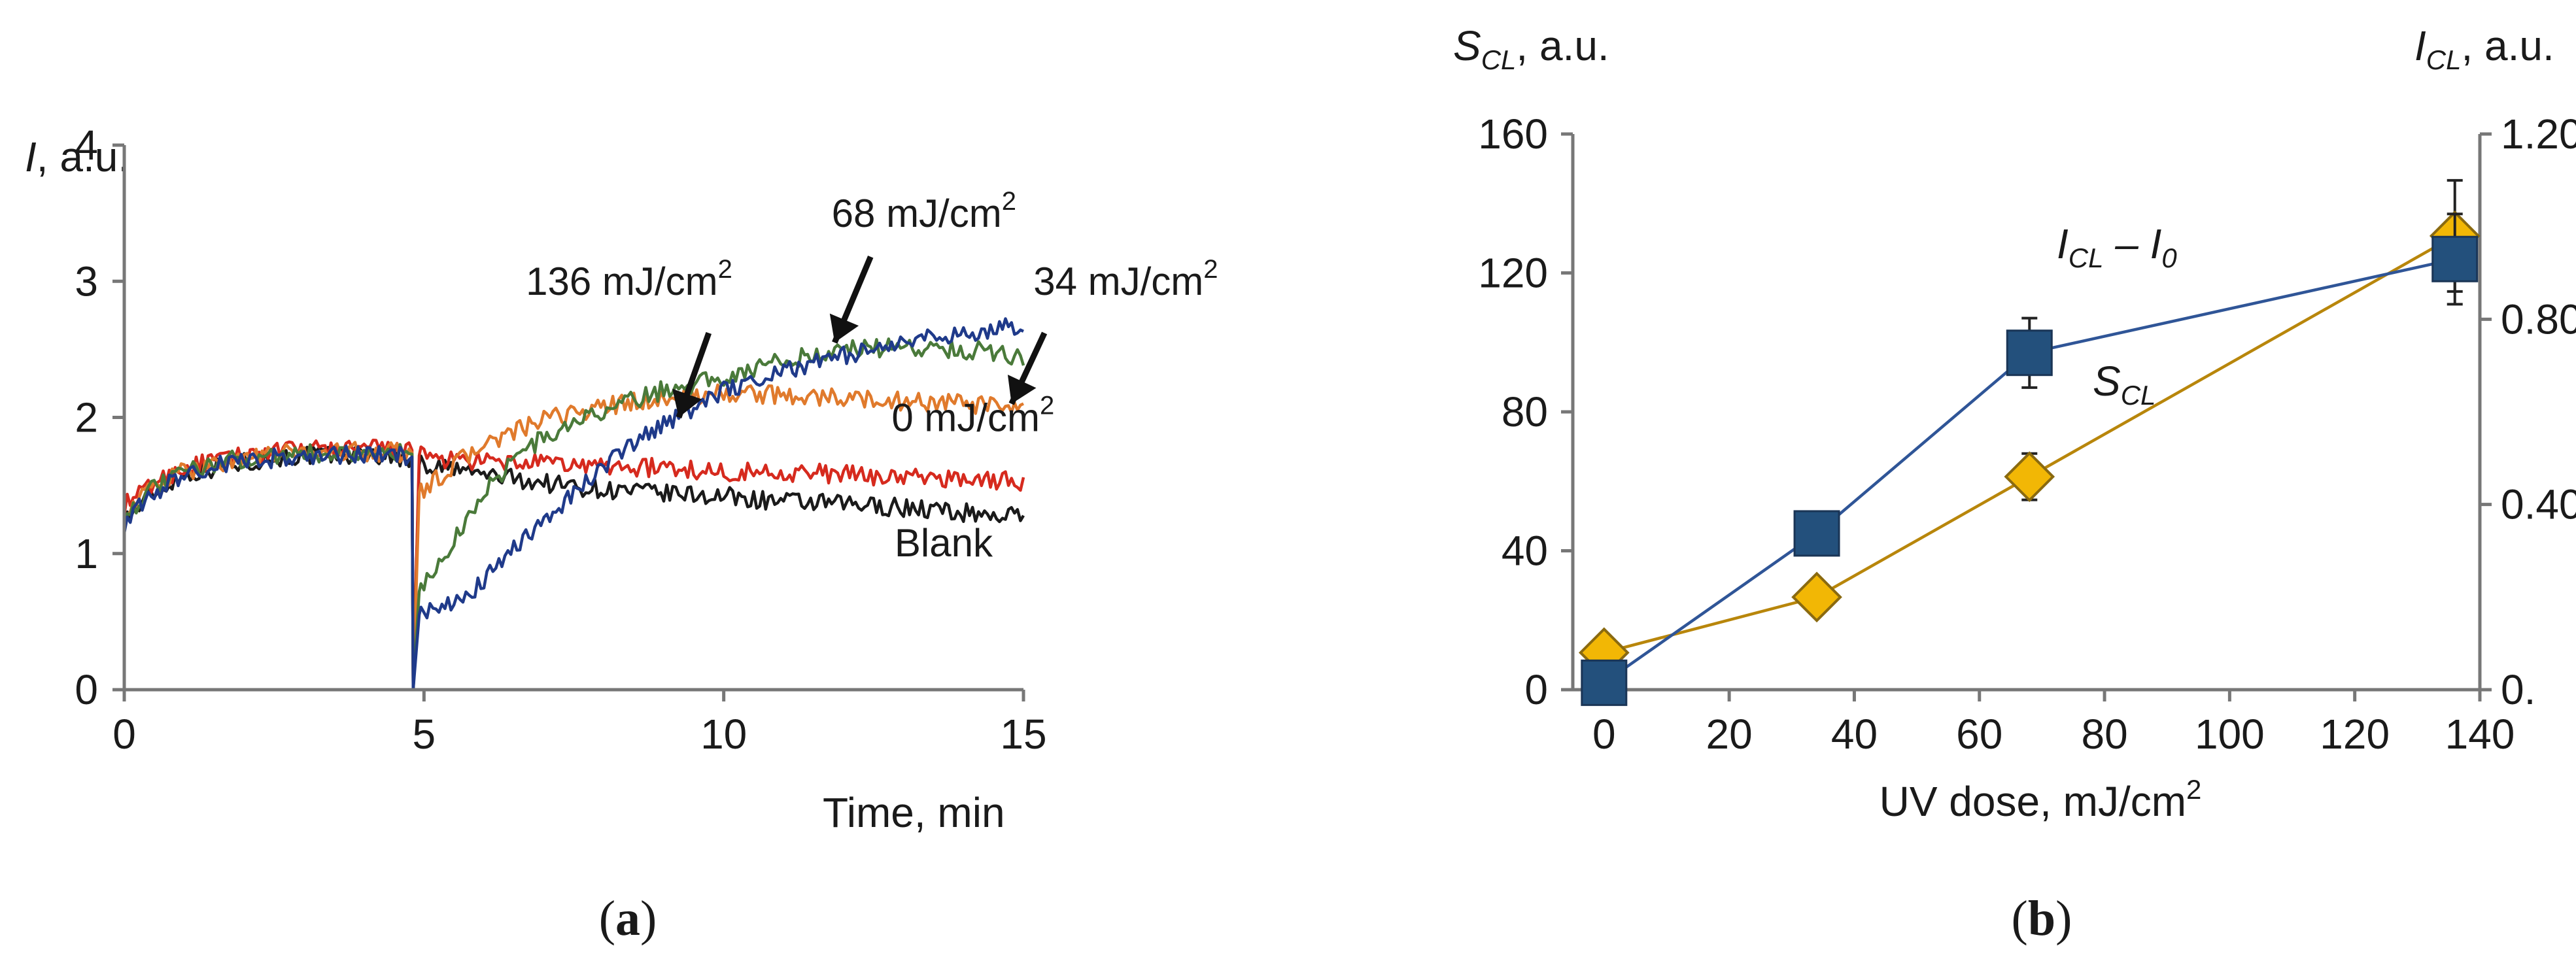 This screenshot has height=961, width=2576. Describe the element at coordinates (914, 812) in the screenshot. I see `chart-a-xlabel: Time, min` at that location.